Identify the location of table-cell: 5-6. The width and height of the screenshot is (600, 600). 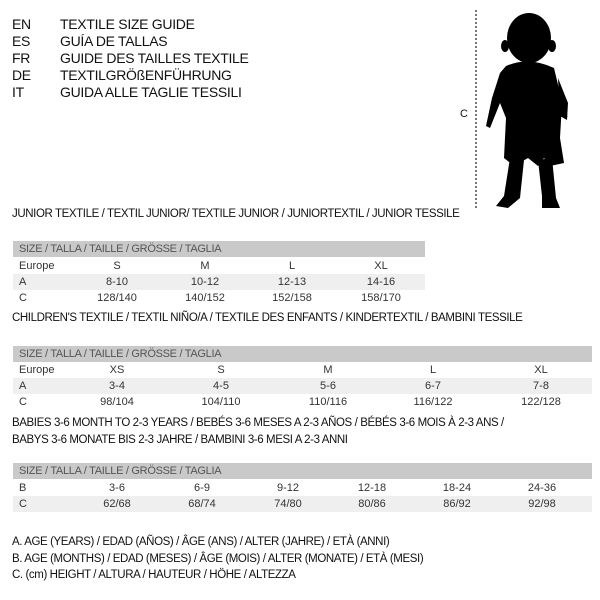
(328, 386).